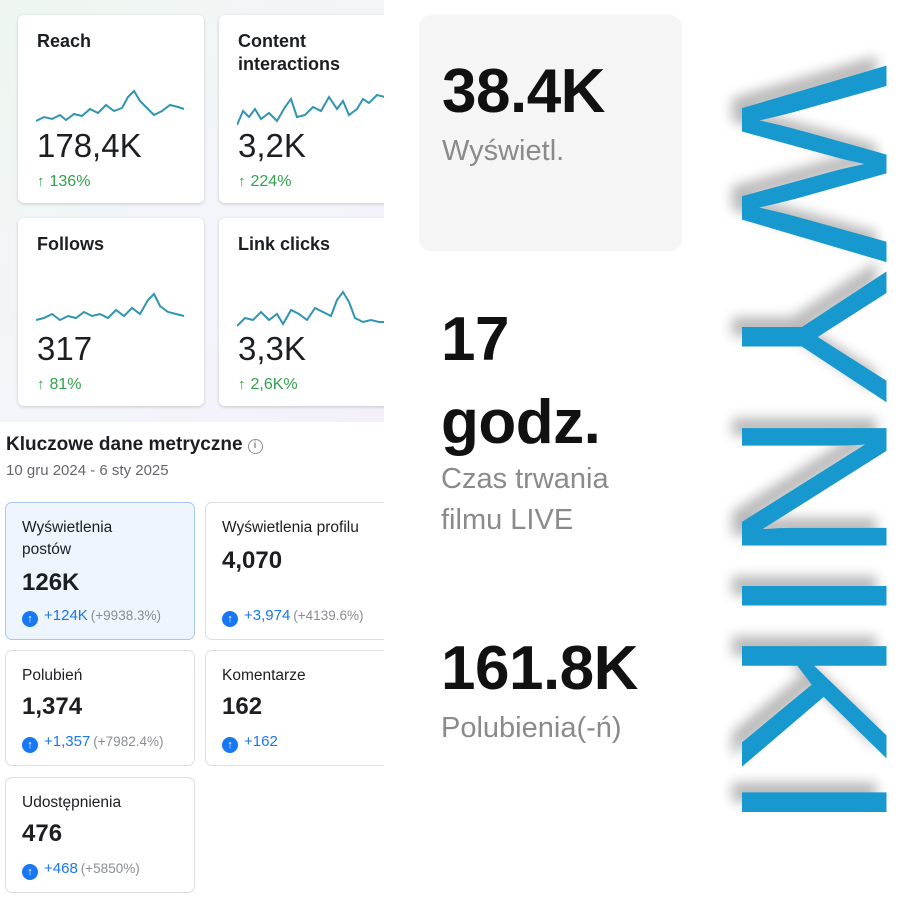 The image size is (900, 900). What do you see at coordinates (290, 527) in the screenshot?
I see `metric-label: Wyświetlenia profilu` at bounding box center [290, 527].